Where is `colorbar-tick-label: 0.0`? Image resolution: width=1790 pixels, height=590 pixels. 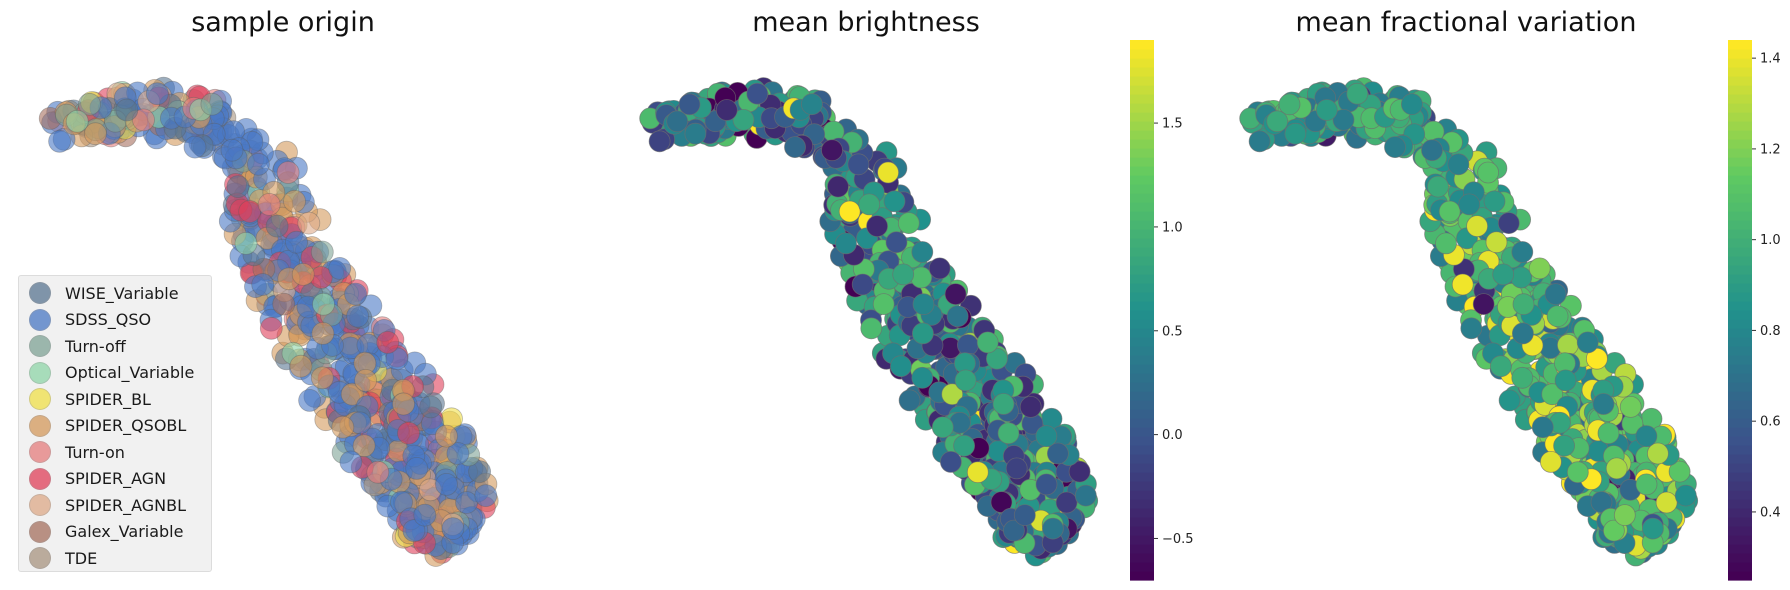
colorbar-tick-label: 0.0 is located at coordinates (1172, 435).